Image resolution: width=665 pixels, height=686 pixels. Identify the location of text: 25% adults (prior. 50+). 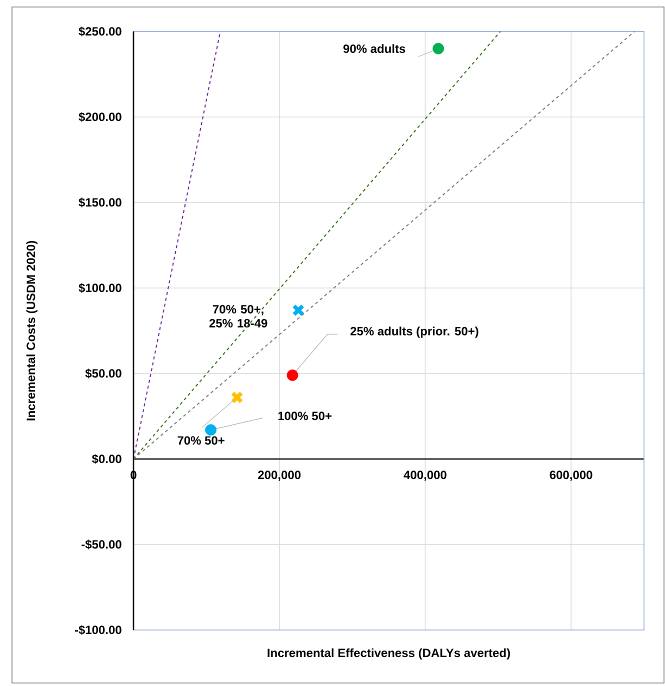
(414, 332).